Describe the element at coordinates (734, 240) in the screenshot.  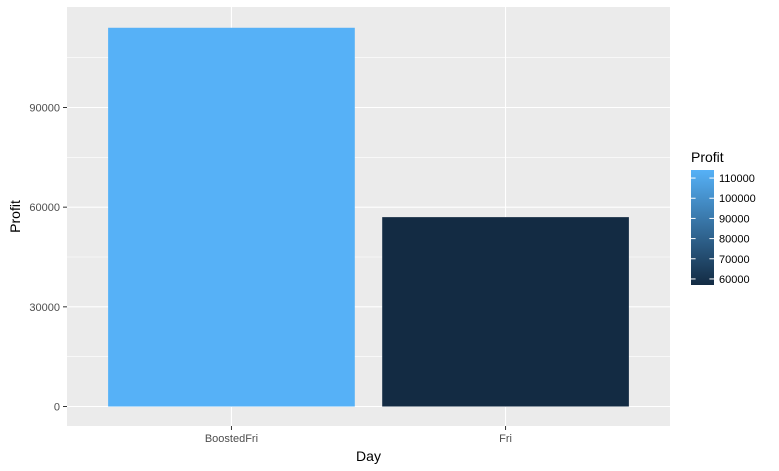
I see `legend-label: 80000` at that location.